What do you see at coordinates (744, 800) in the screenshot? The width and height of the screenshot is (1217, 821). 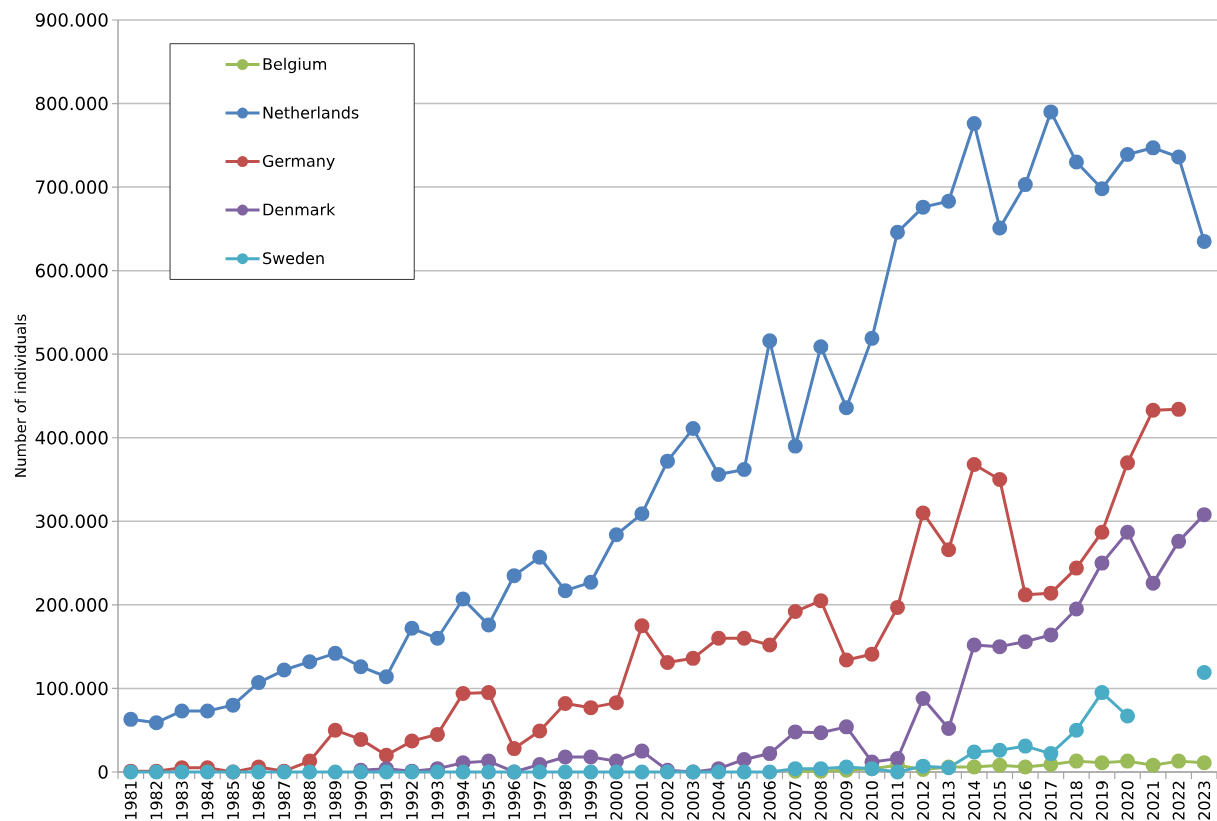 I see `x-tick-label: 2005` at bounding box center [744, 800].